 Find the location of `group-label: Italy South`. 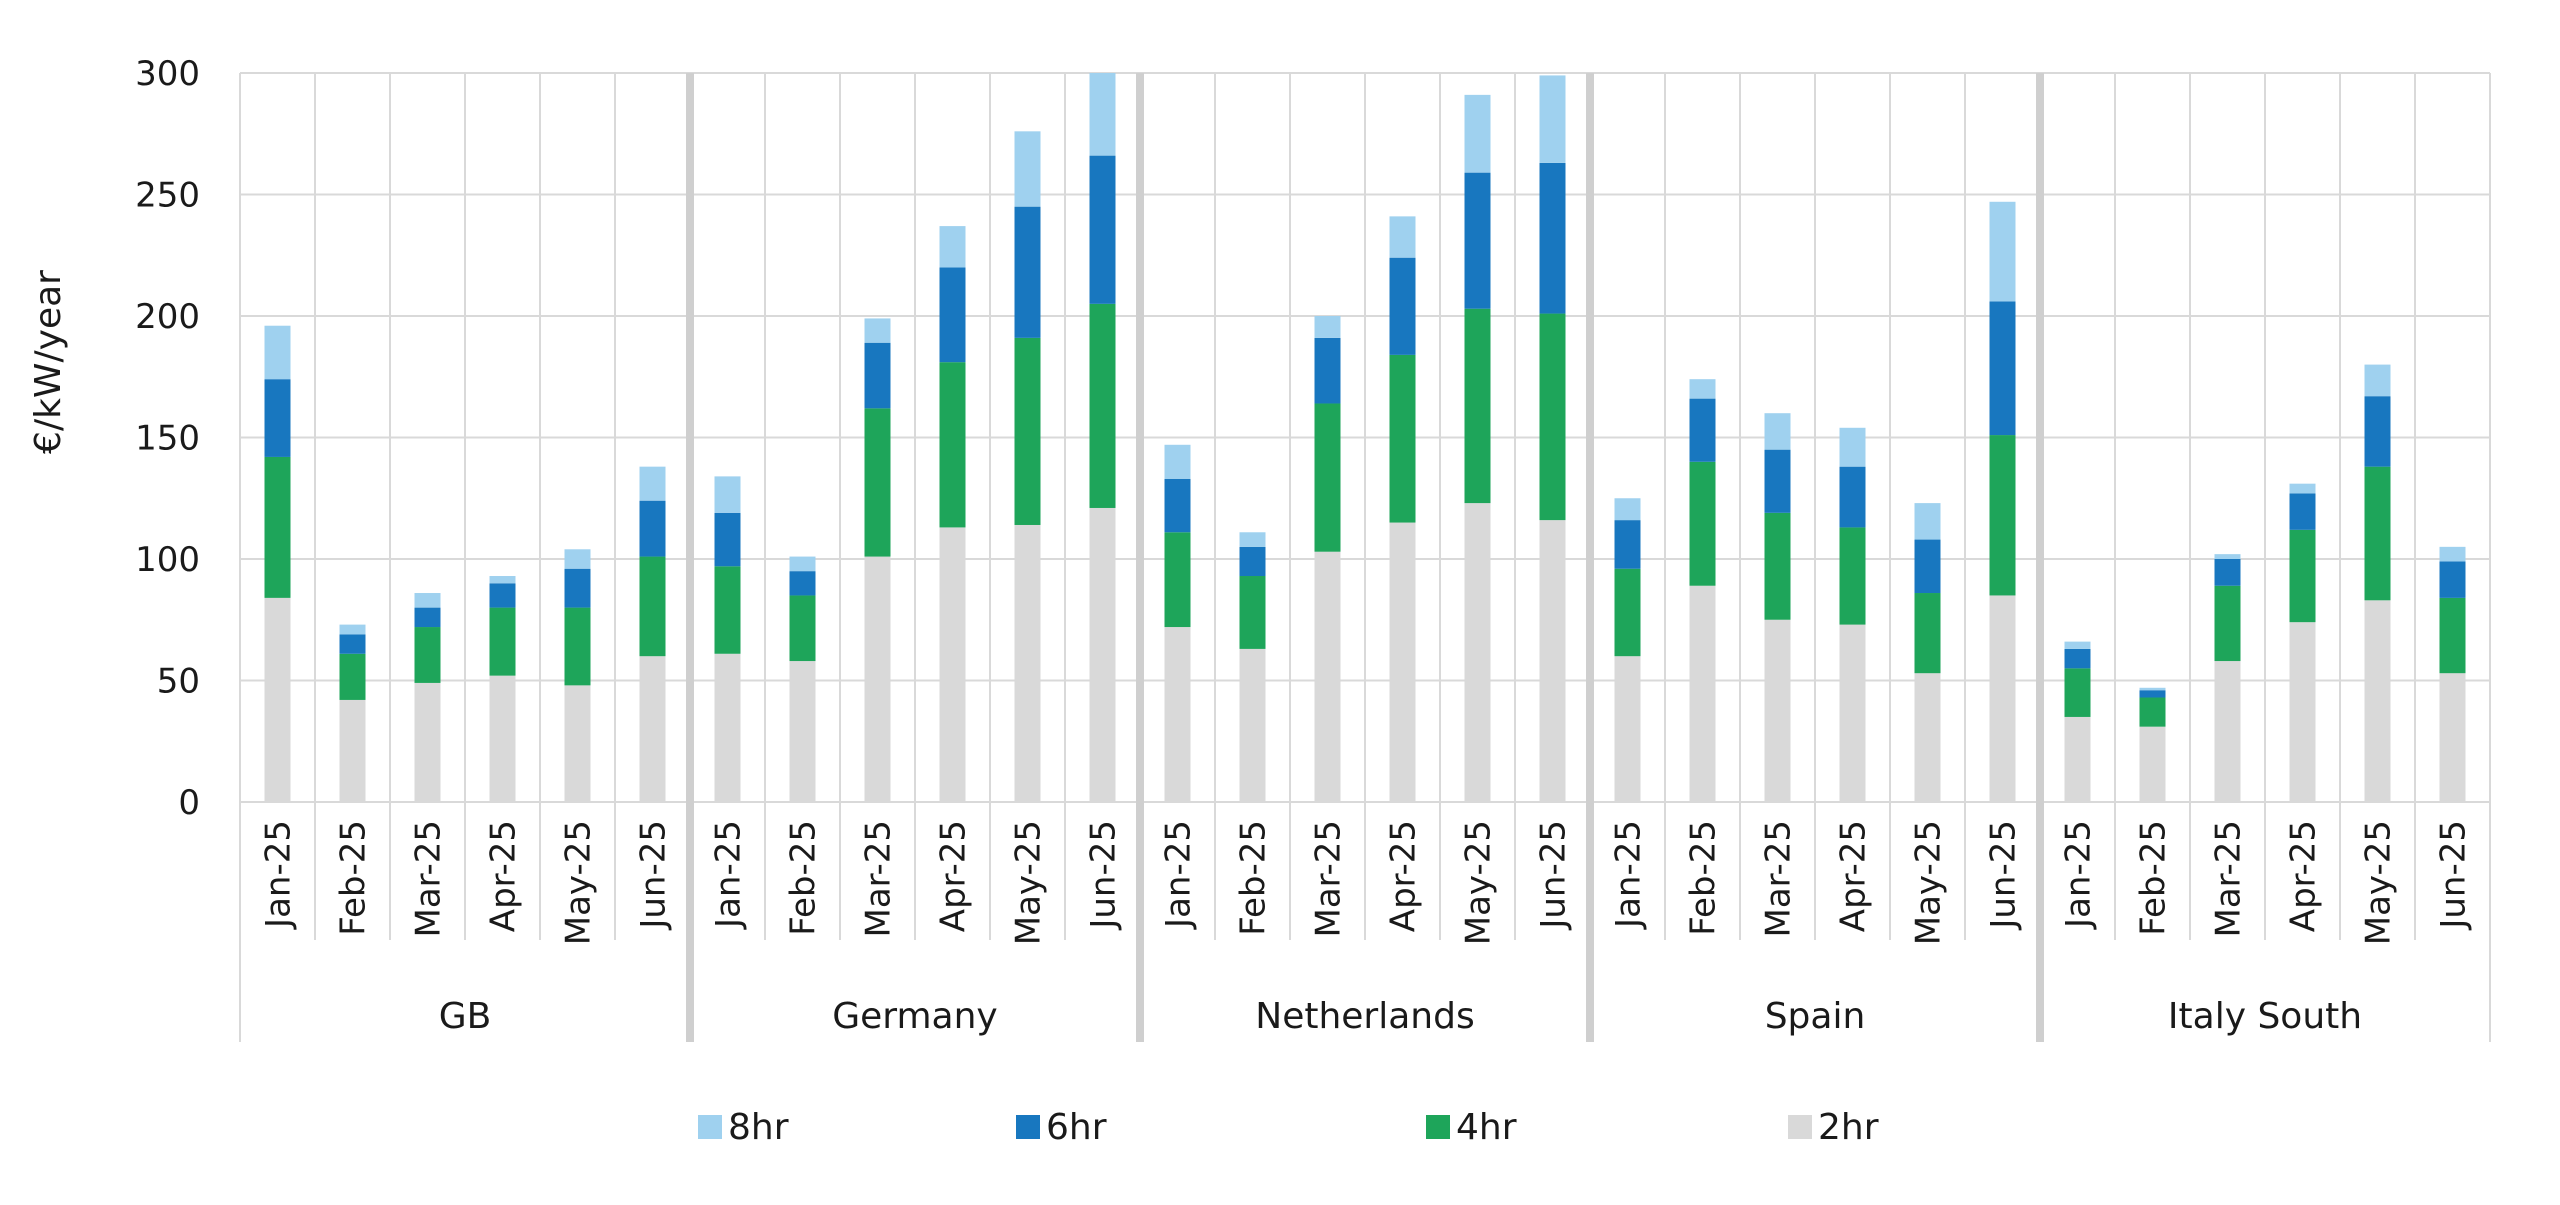

group-label: Italy South is located at coordinates (2265, 1016).